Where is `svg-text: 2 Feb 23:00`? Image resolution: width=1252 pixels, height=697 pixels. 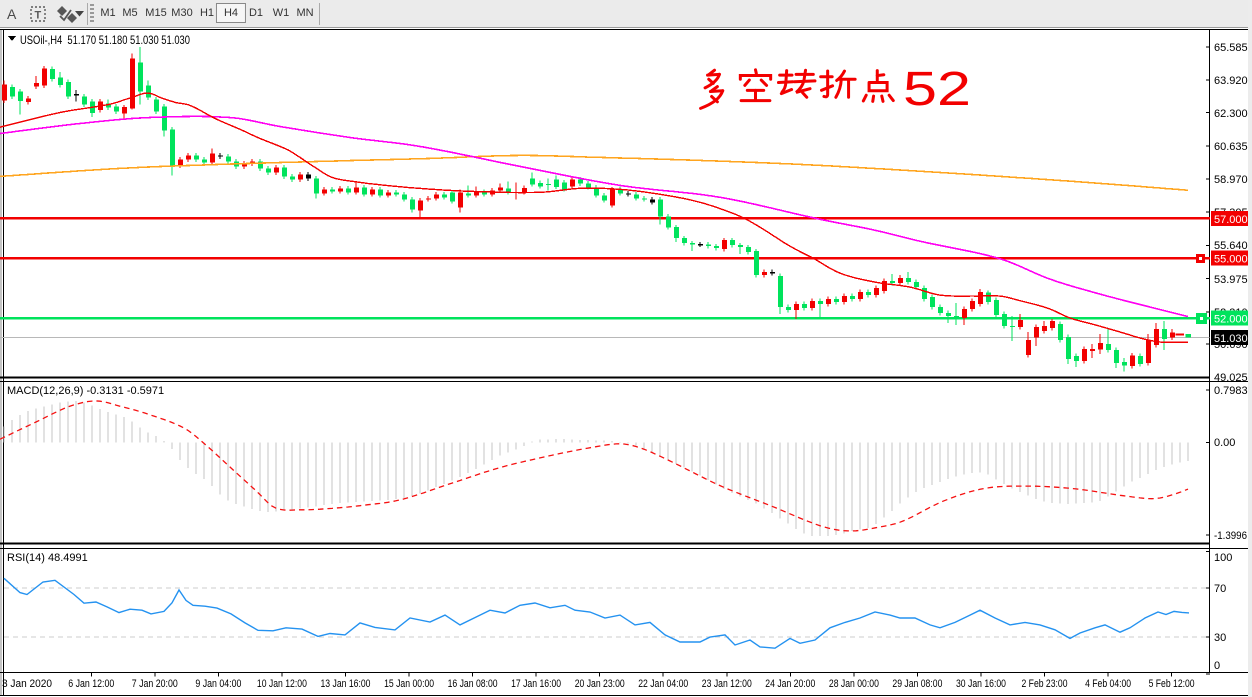 svg-text: 2 Feb 23:00 is located at coordinates (1045, 684).